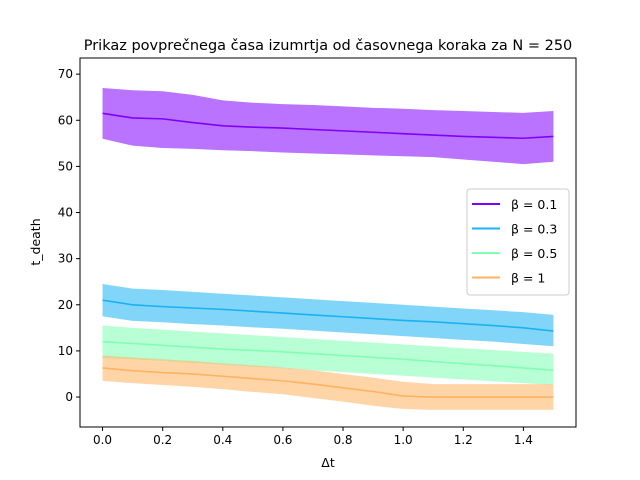  I want to click on legend-box, so click(518, 242).